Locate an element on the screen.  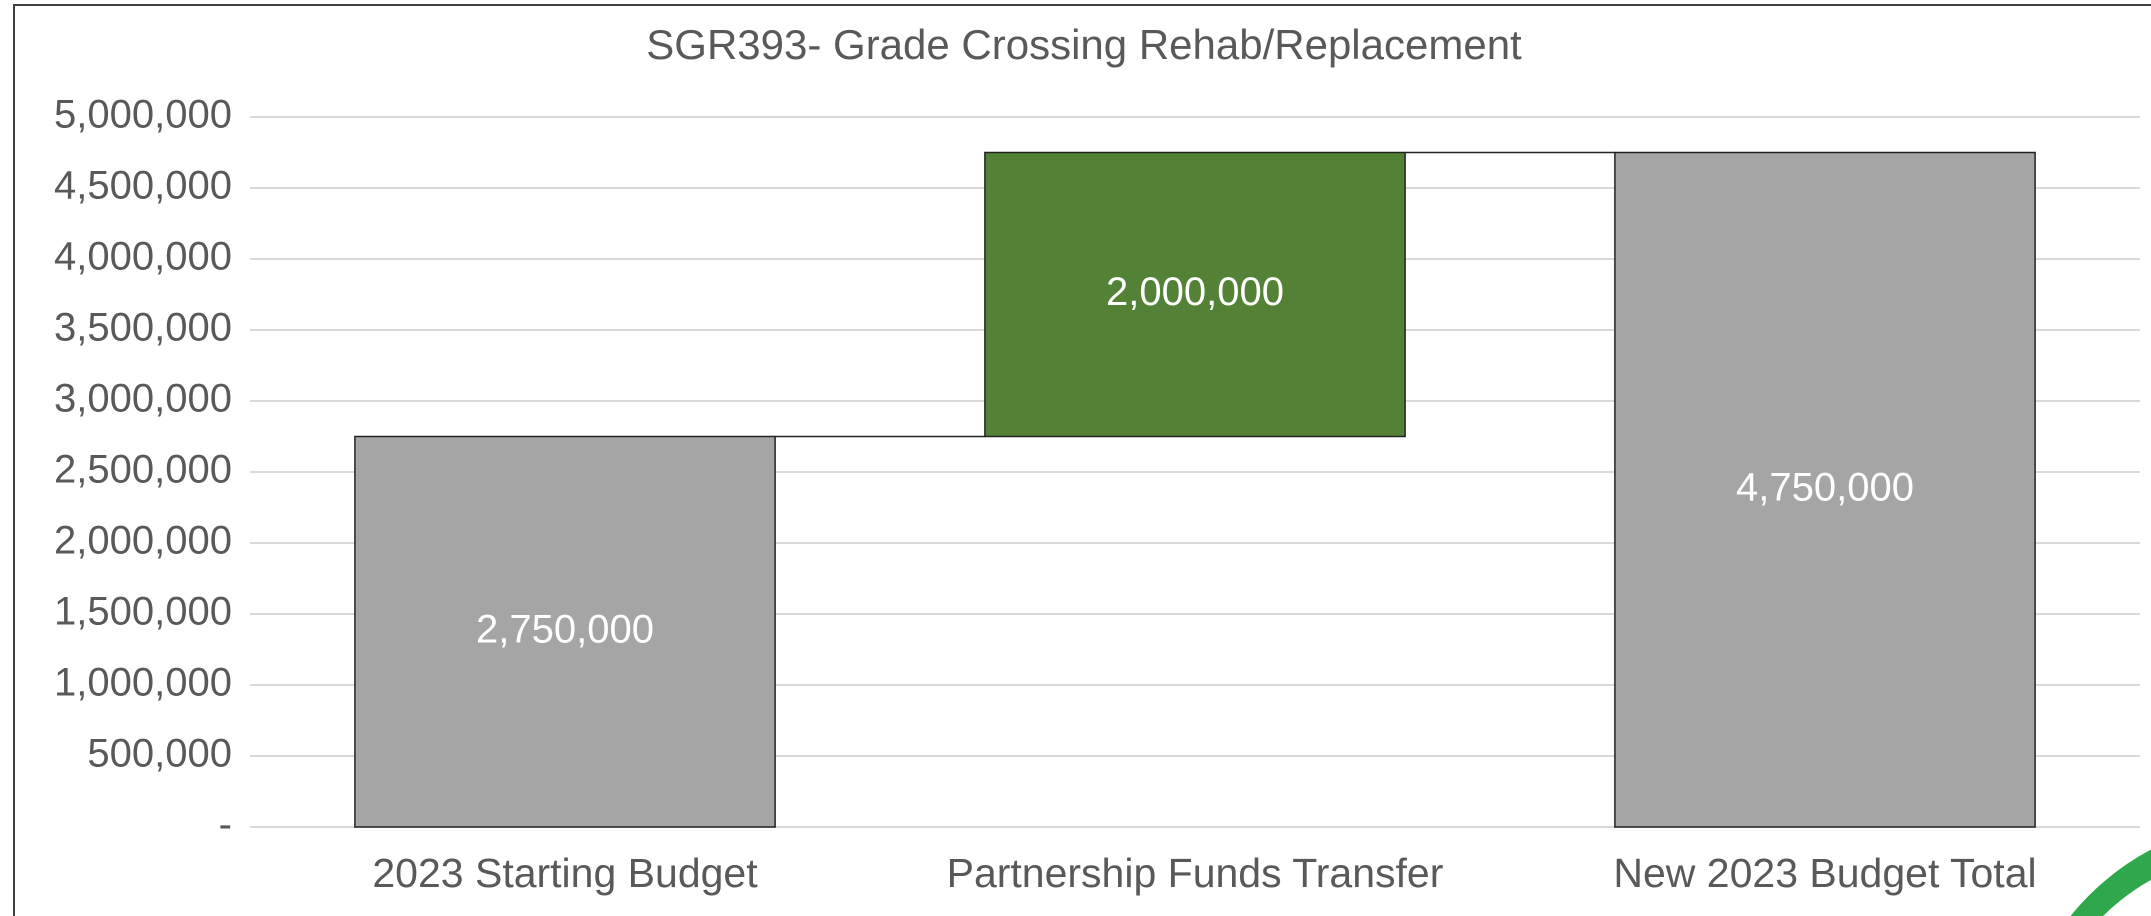
y-tick-label: 3,000,000 is located at coordinates (143, 399).